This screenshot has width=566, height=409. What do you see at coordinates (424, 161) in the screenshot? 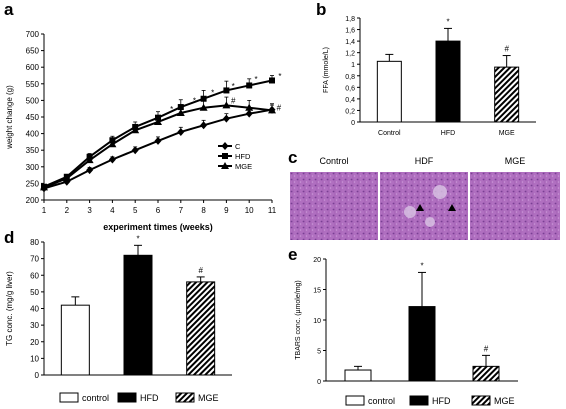
I see `histology-label-hdf: HDF` at bounding box center [424, 161].